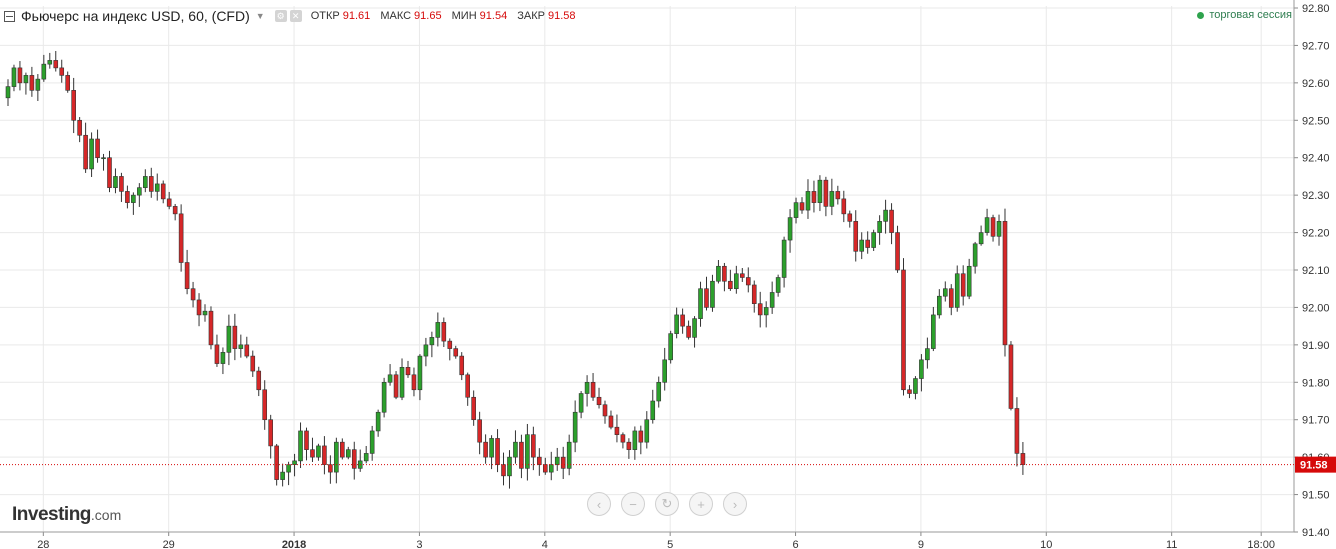 Image resolution: width=1336 pixels, height=549 pixels. I want to click on x-tick-label: 5, so click(670, 544).